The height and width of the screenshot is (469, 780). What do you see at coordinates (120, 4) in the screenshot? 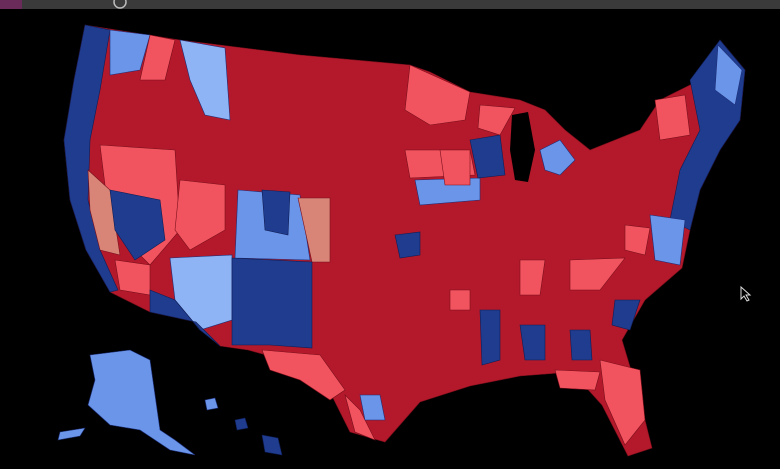
I see `toolbar-button` at bounding box center [120, 4].